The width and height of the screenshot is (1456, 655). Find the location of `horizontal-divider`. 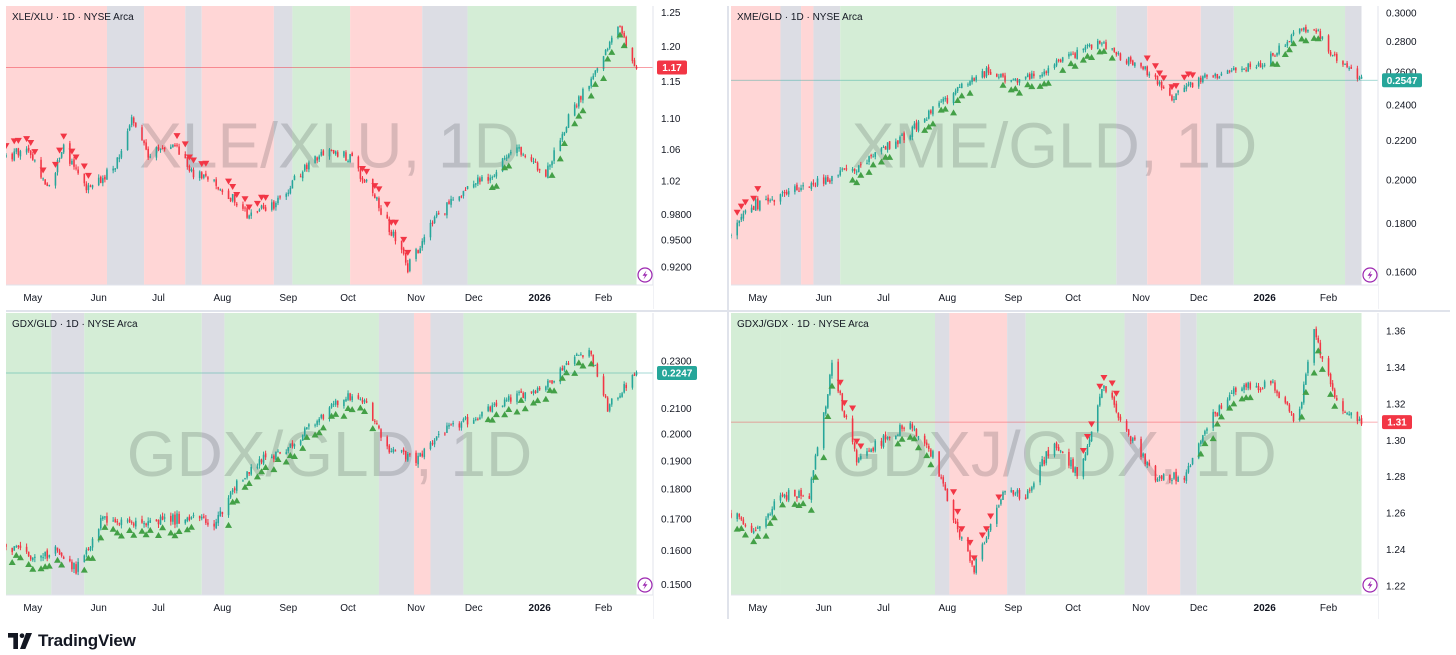

horizontal-divider is located at coordinates (728, 311).